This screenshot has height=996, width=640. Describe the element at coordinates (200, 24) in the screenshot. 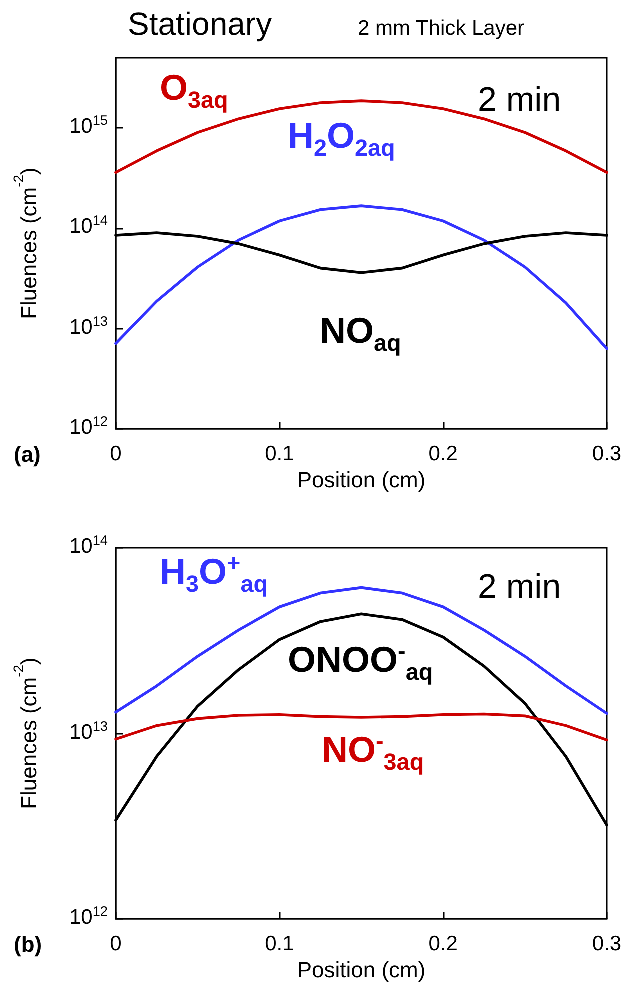

I see `chart-title: Stationary` at that location.